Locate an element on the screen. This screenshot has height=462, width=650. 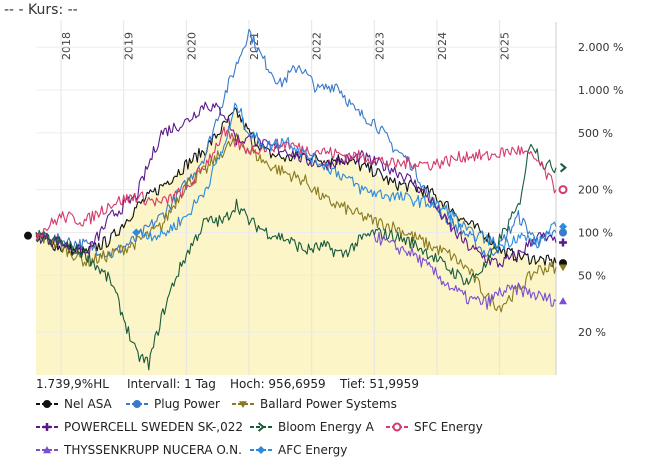
x-tick-label: 2025 is located at coordinates (505, 46).